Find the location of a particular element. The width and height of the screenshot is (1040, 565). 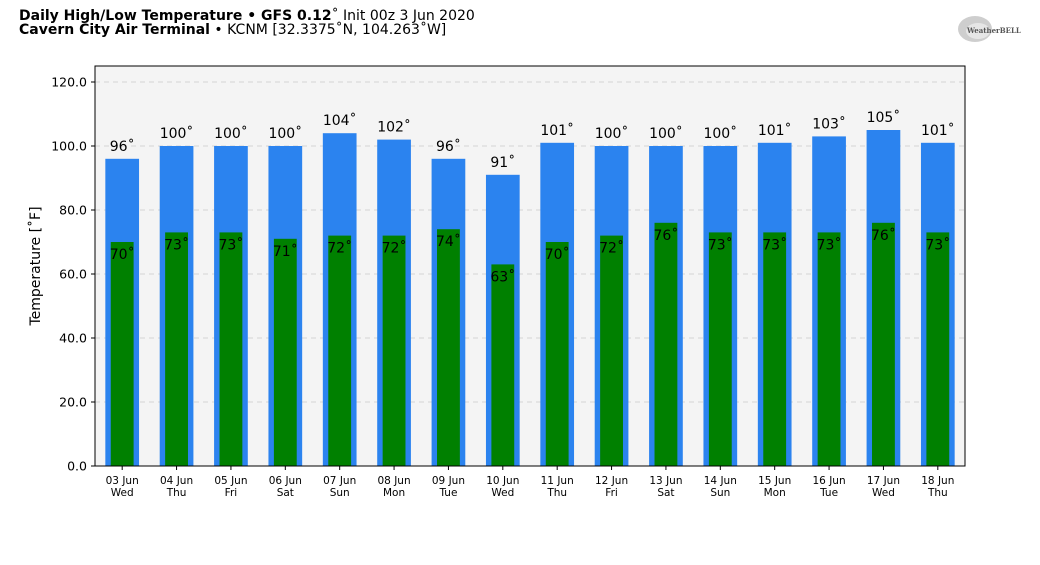

low-label: 71˚ is located at coordinates (285, 251).